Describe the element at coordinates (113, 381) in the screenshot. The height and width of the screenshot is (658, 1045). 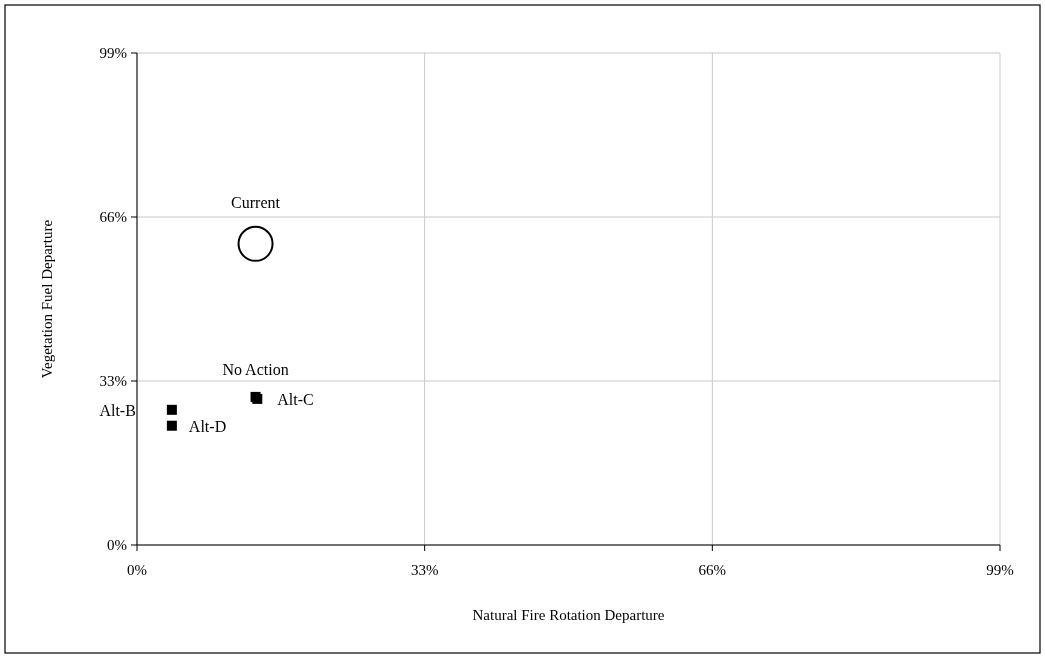
I see `y-tick-label: 33%` at that location.